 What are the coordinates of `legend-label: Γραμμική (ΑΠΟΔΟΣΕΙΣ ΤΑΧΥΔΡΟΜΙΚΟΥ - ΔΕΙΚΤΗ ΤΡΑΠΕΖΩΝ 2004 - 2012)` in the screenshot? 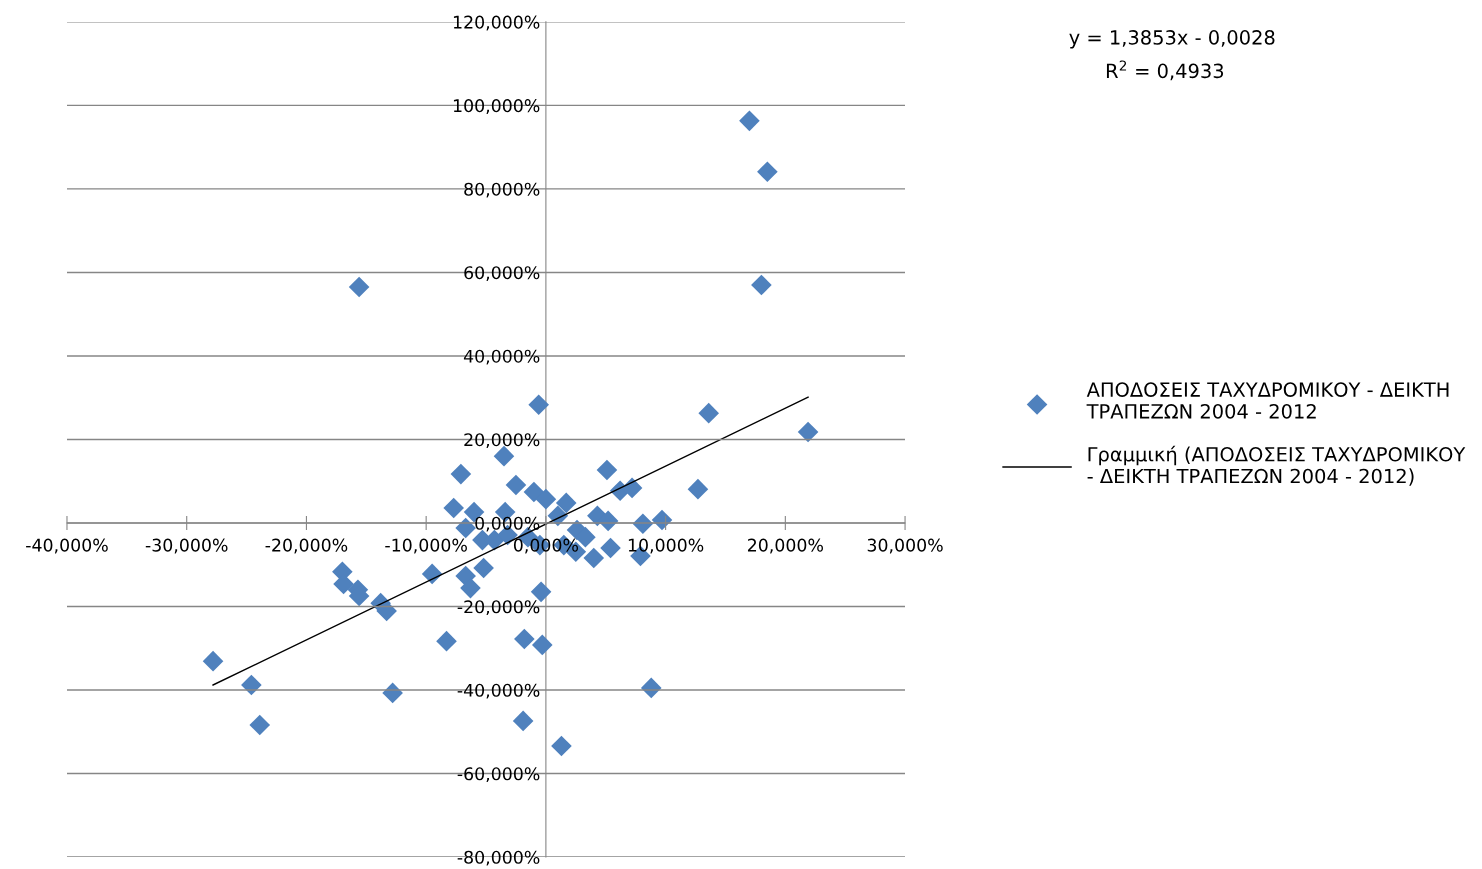 It's located at (1276, 465).